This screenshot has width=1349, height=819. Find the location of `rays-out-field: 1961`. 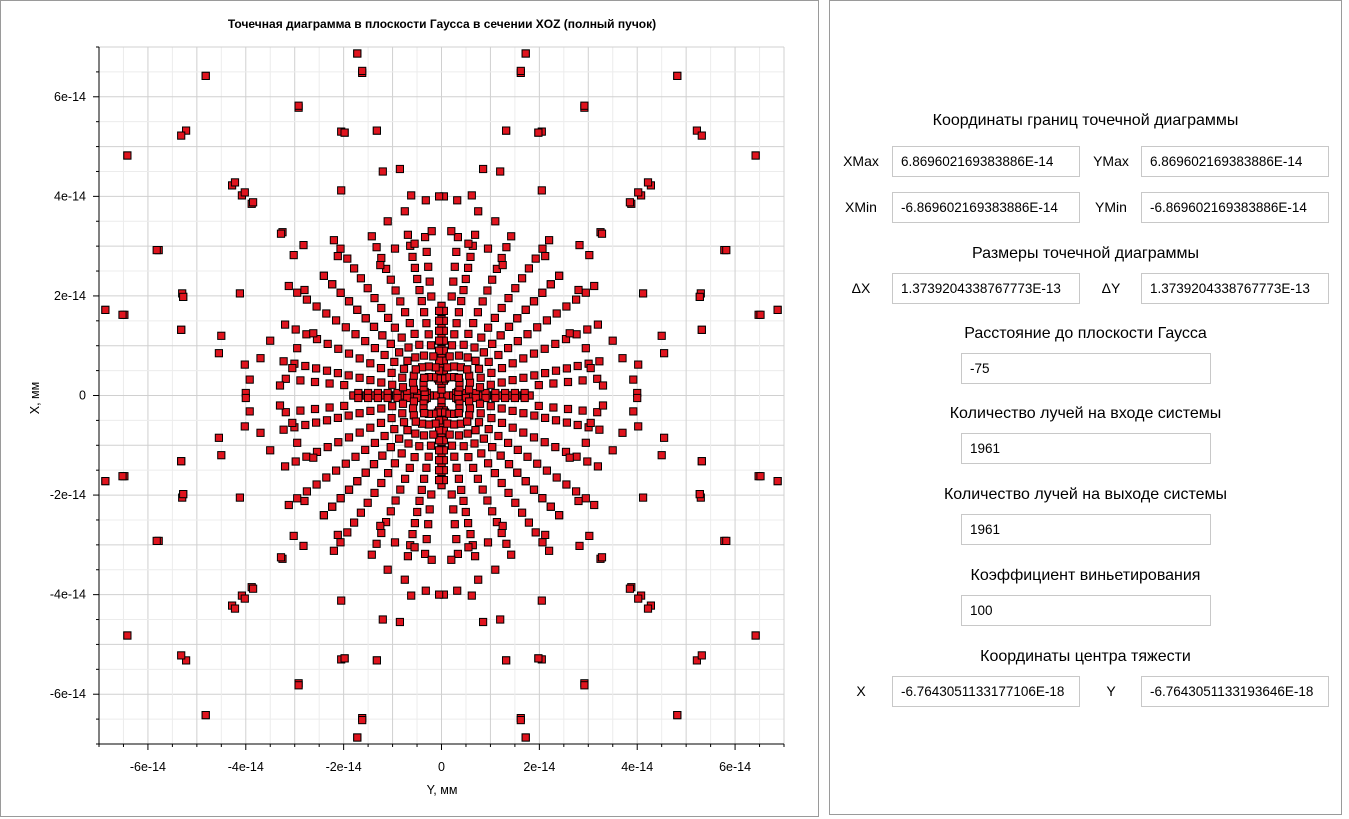

rays-out-field: 1961 is located at coordinates (1086, 529).